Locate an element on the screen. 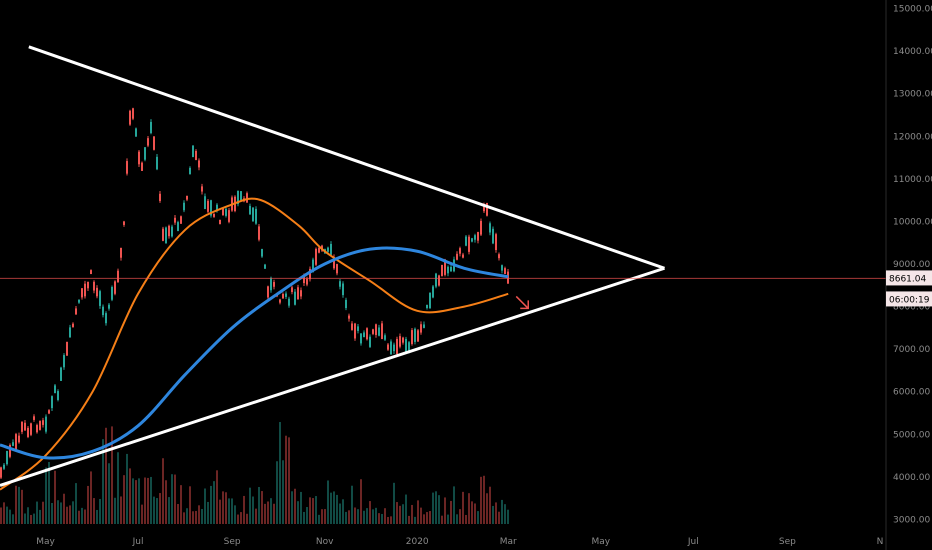 The image size is (932, 550). time-tick-label: Jul is located at coordinates (693, 542).